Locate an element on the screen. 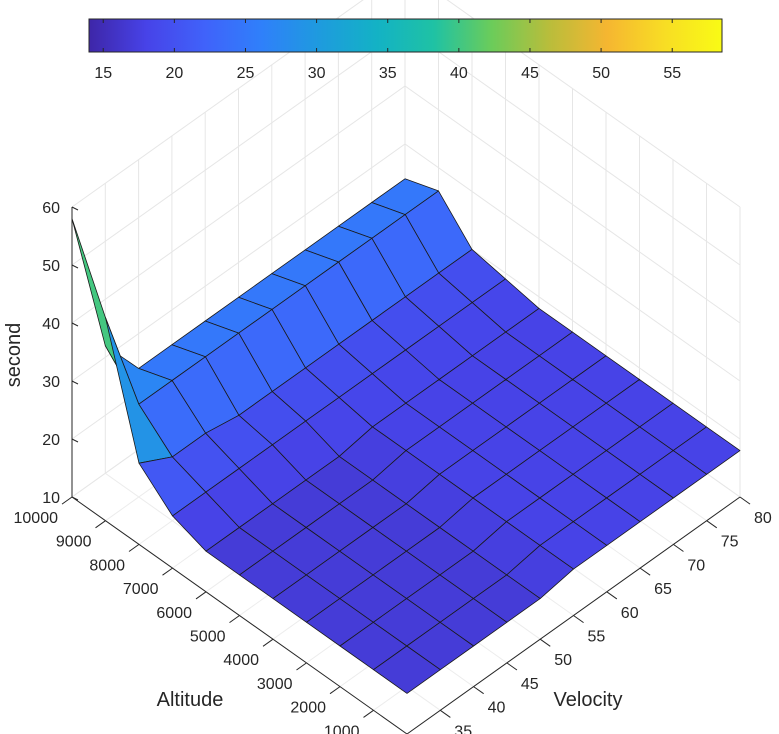 The height and width of the screenshot is (734, 779). colorbar-tick-label: 40 is located at coordinates (459, 73).